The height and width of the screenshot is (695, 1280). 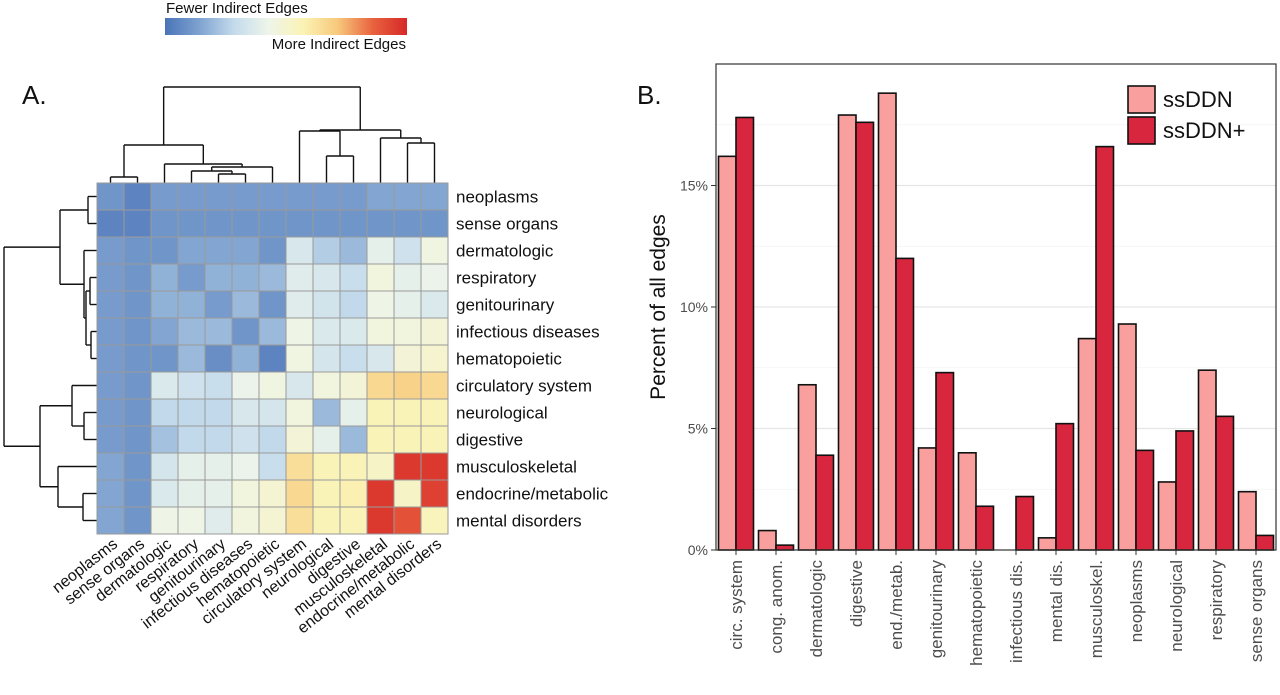 I want to click on x-tick-label: dermatologic, so click(x=816, y=609).